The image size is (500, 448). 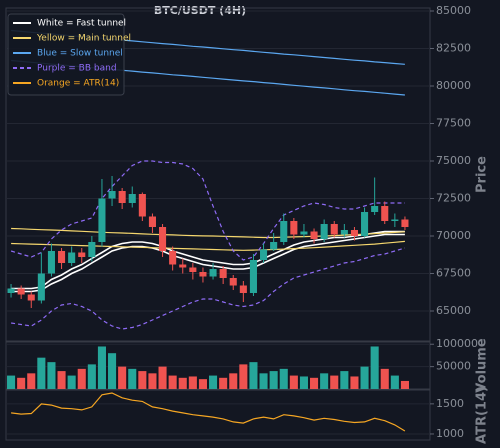 I want to click on y-tick-label: 85000, so click(x=453, y=10).